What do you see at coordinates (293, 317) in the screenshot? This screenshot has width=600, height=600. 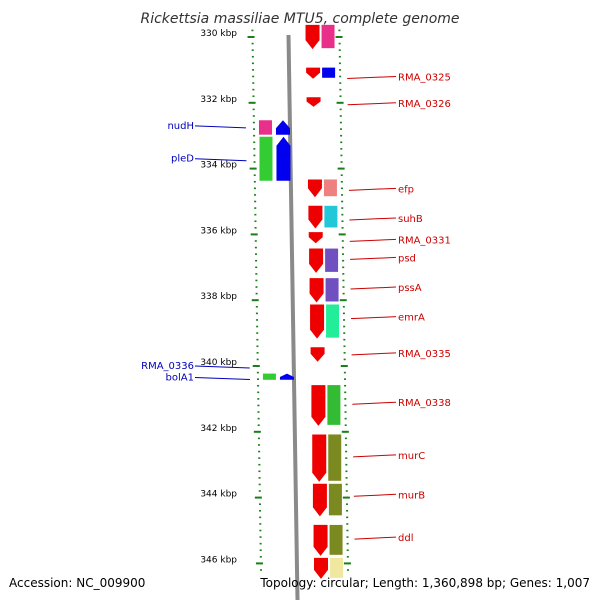 I see `genome-backbone` at bounding box center [293, 317].